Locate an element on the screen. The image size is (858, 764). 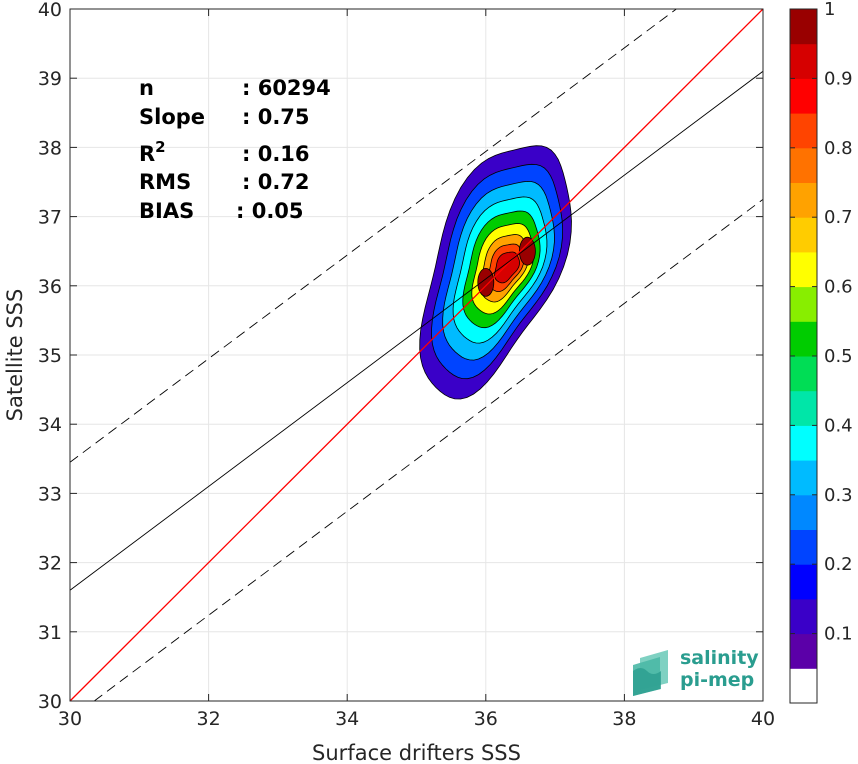
y-tick-label: 30 is located at coordinates (50, 702).